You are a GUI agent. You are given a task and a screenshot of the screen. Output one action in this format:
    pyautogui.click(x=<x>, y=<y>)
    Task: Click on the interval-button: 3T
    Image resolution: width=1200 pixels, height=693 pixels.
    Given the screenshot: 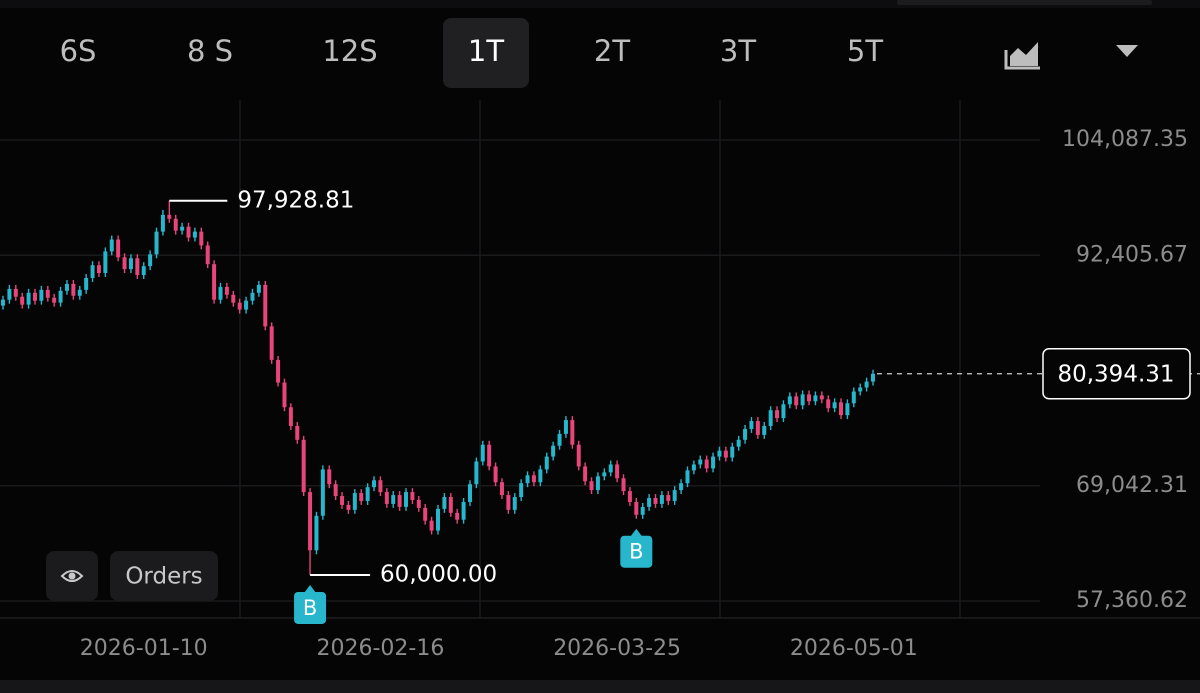 What is the action you would take?
    pyautogui.click(x=738, y=51)
    